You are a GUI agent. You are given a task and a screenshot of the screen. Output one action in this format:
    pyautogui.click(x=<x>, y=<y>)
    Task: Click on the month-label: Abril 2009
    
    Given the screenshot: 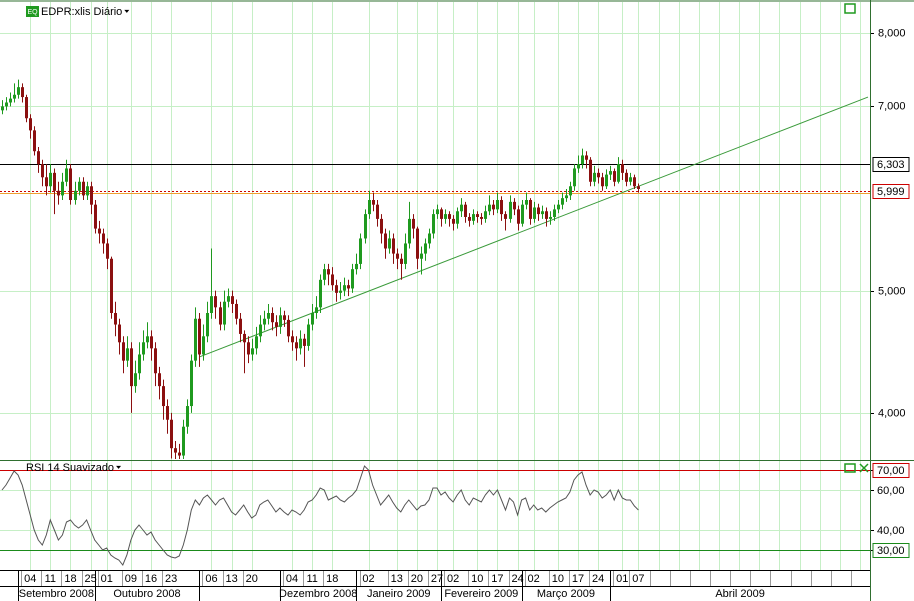 What is the action you would take?
    pyautogui.click(x=740, y=594)
    